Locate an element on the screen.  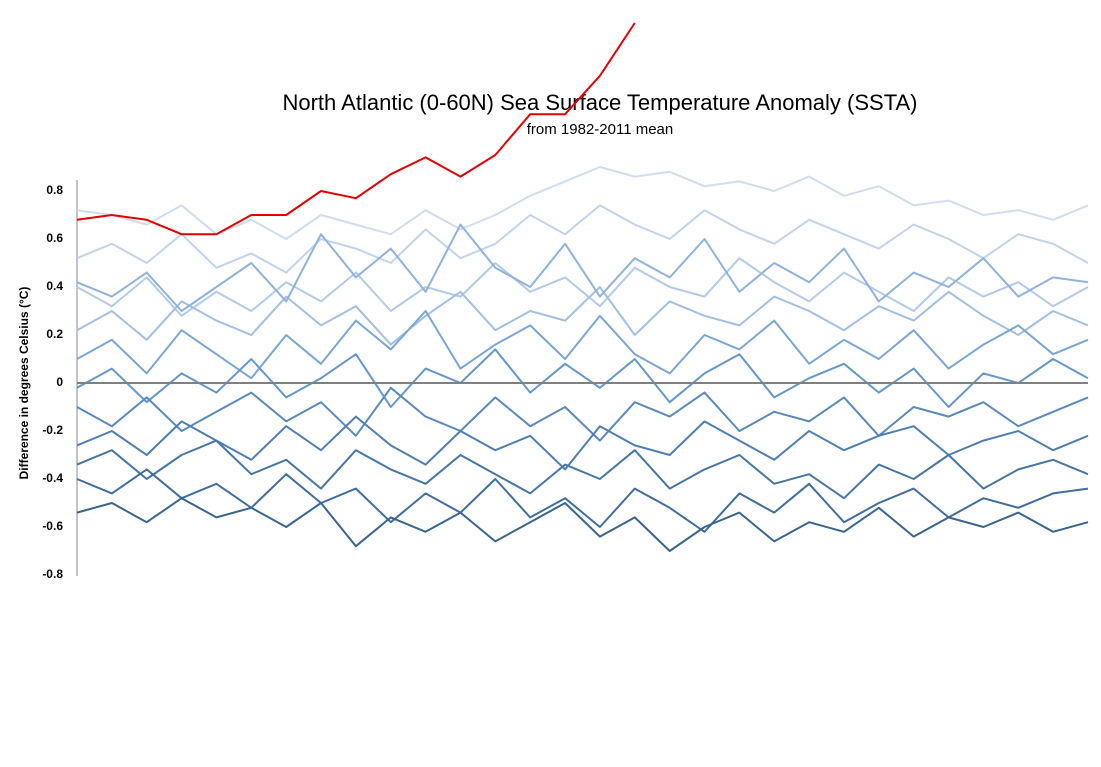
y-tick-label: -0.4 is located at coordinates (52, 478).